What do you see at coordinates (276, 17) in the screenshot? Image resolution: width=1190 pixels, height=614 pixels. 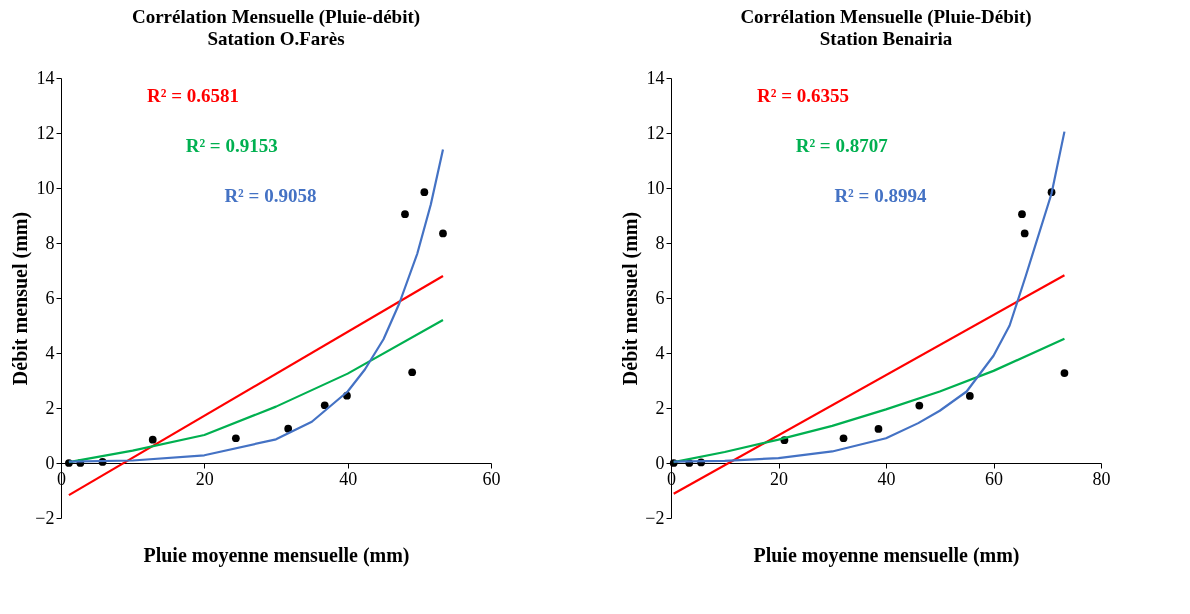 I see `chart-title: Corrélation Mensuelle (Pluie-débit)` at bounding box center [276, 17].